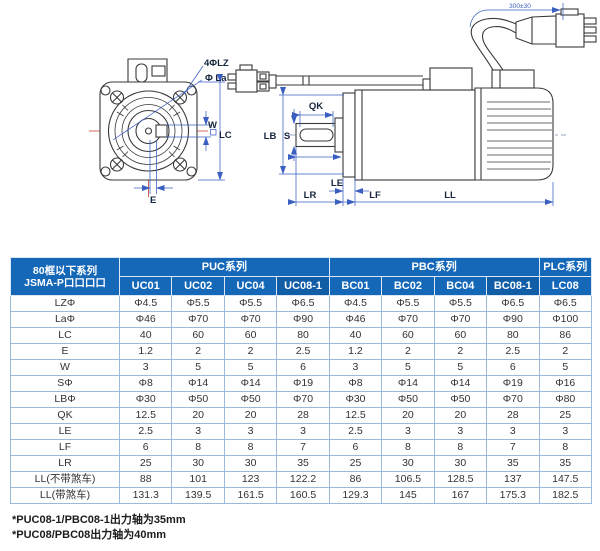 This screenshot has height=551, width=600. I want to click on footnote-2: *PUC08/PBC08出力轴为40mm, so click(89, 535).